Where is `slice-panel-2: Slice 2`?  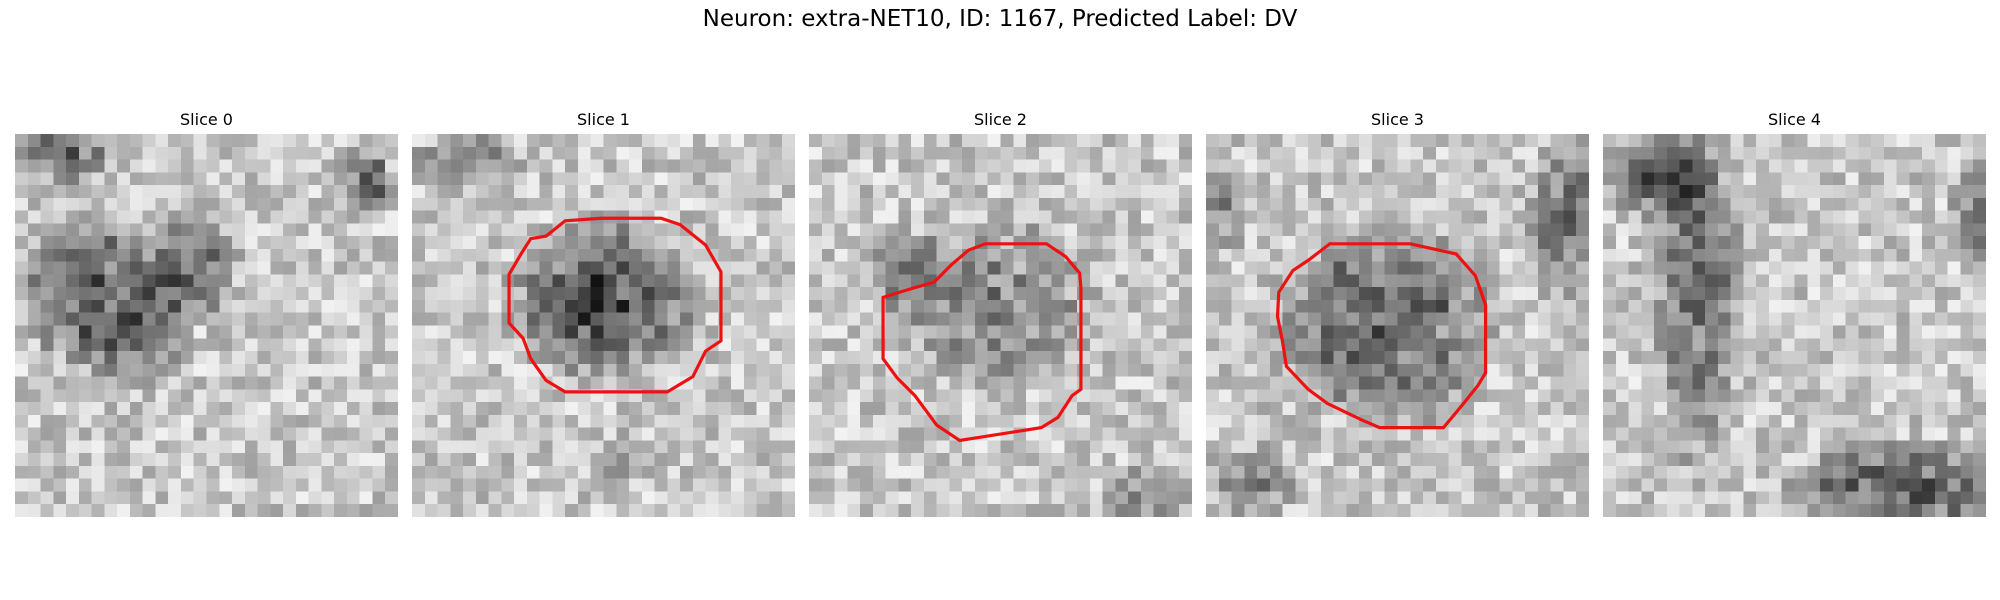 slice-panel-2: Slice 2 is located at coordinates (1000, 312).